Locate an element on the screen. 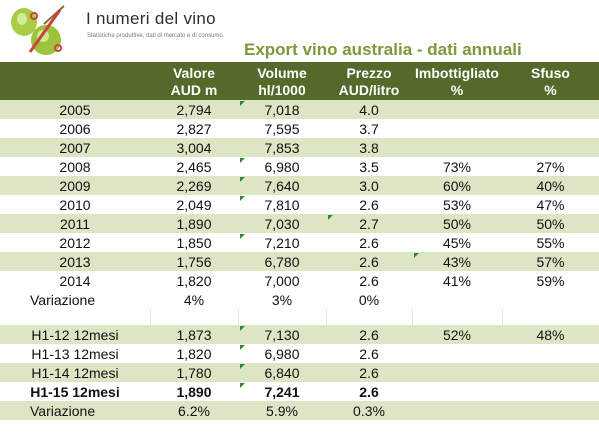 This screenshot has height=440, width=599. cell-valore is located at coordinates (193, 317).